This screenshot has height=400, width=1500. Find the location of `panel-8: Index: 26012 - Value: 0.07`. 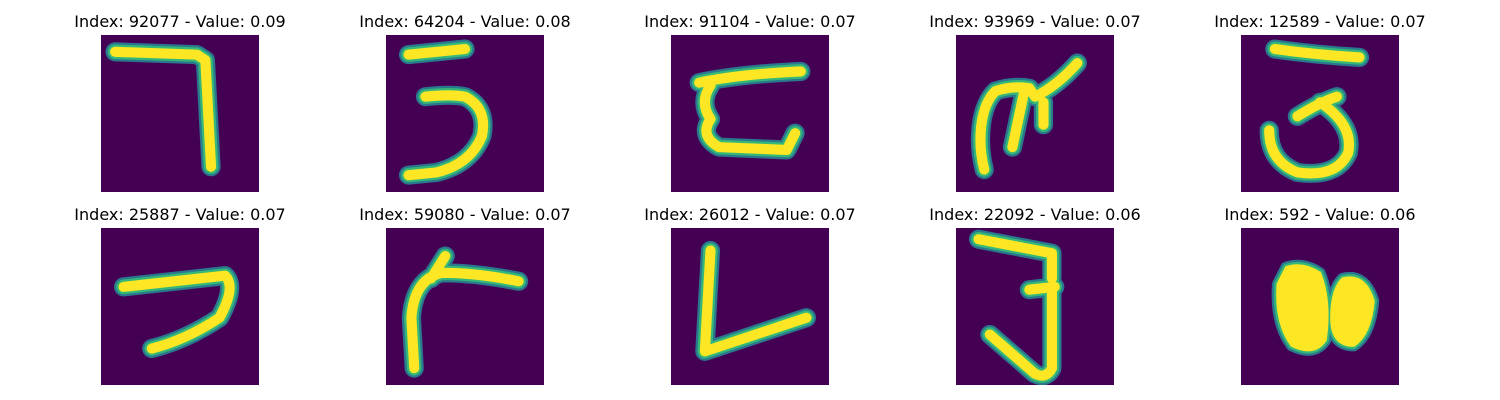

panel-8: Index: 26012 - Value: 0.07 is located at coordinates (750, 295).